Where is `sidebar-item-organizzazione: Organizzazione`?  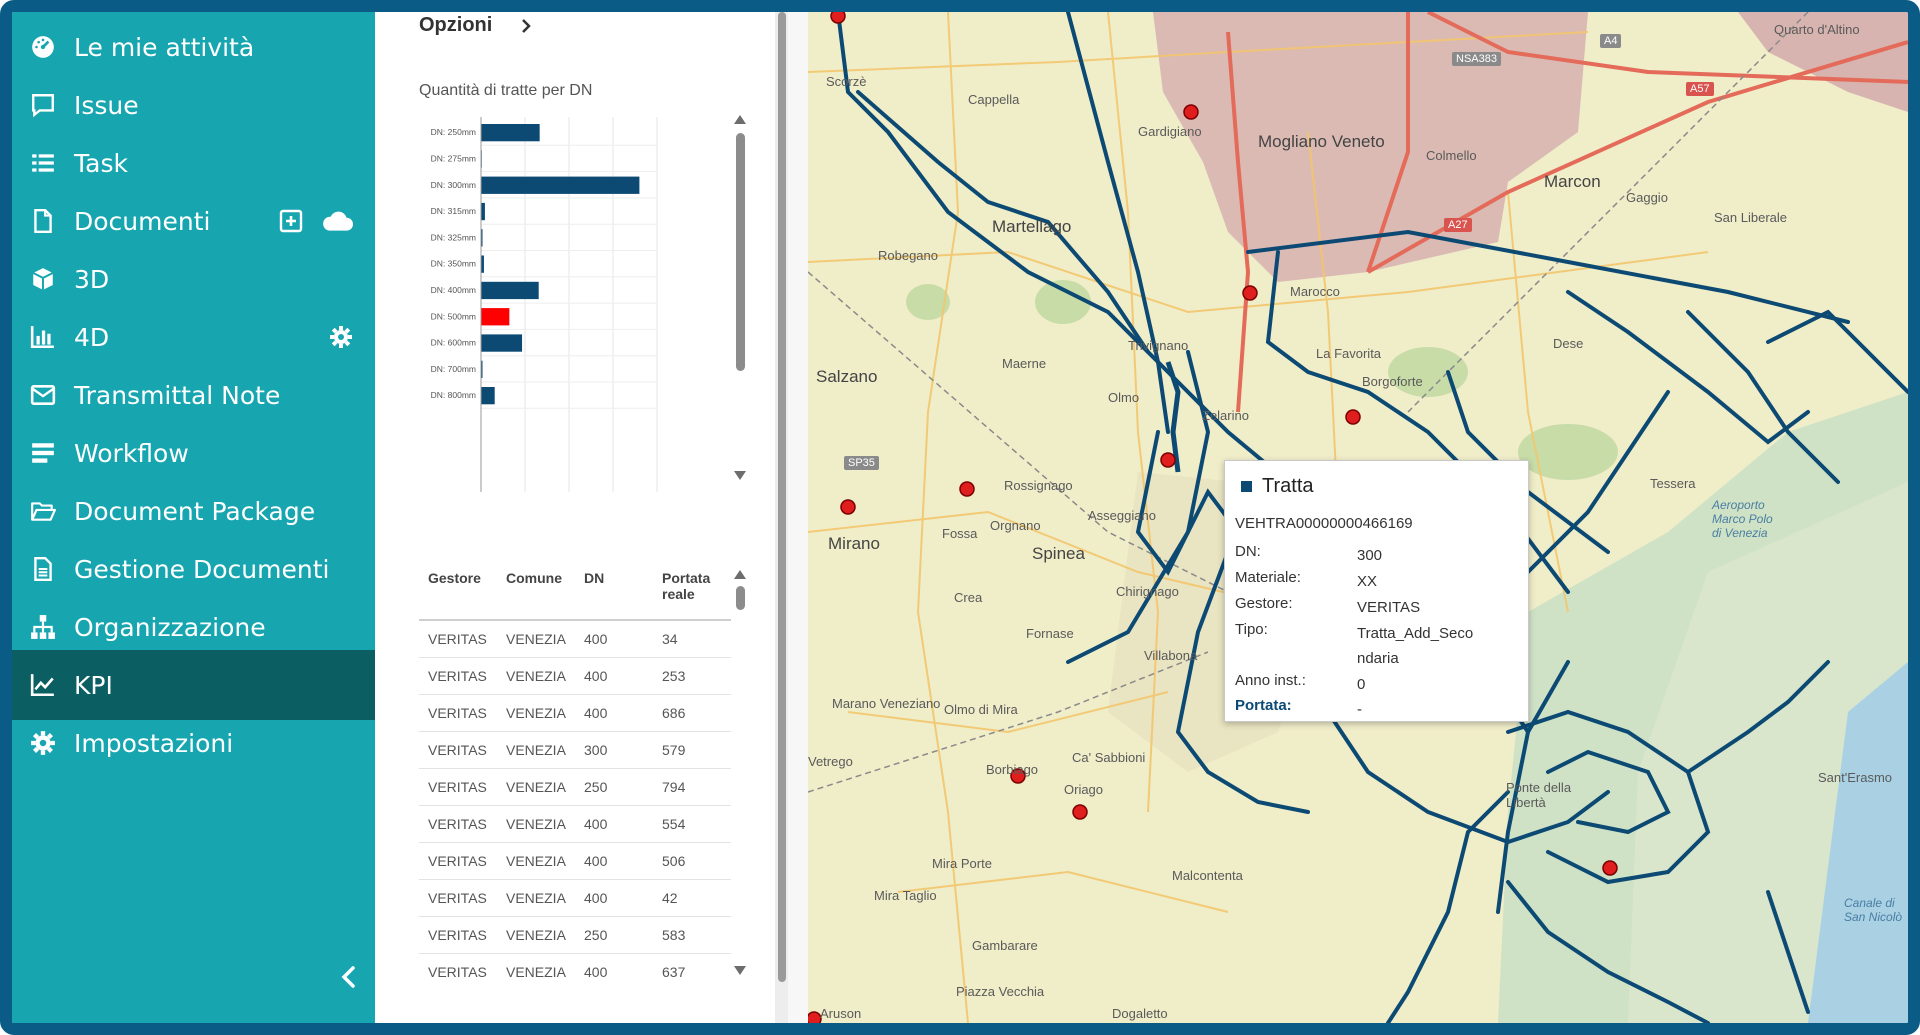 sidebar-item-organizzazione: Organizzazione is located at coordinates (193, 627).